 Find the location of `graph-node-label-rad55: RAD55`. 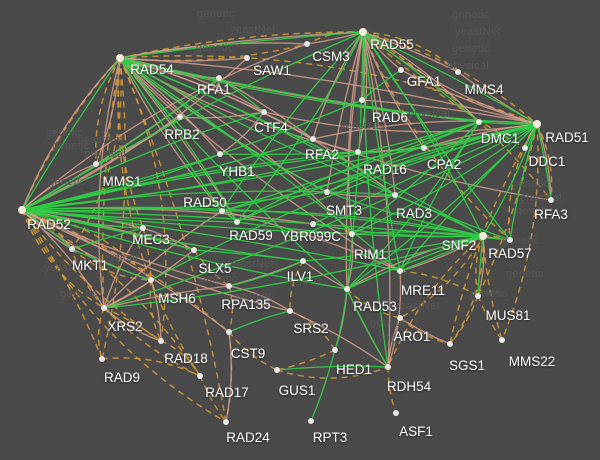

graph-node-label-rad55: RAD55 is located at coordinates (392, 44).